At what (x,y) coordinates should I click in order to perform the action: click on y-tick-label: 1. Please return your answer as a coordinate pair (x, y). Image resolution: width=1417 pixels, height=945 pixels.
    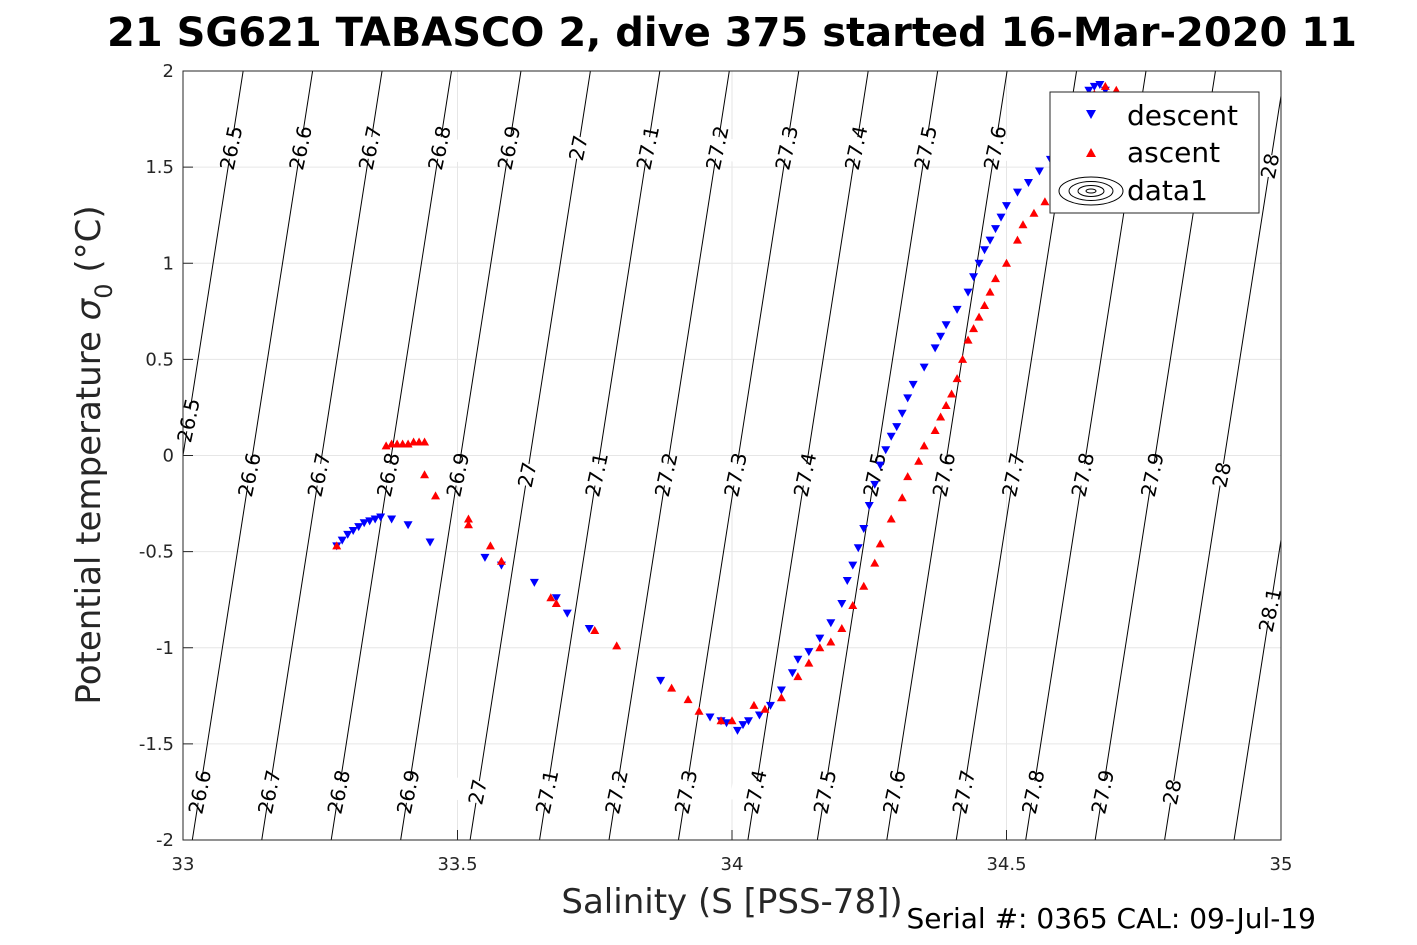
    Looking at the image, I should click on (168, 263).